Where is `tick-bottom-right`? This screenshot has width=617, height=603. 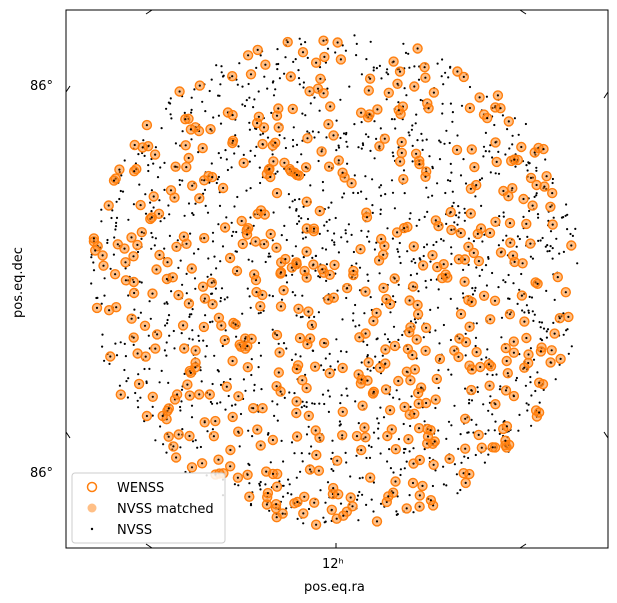
tick-bottom-right is located at coordinates (523, 546).